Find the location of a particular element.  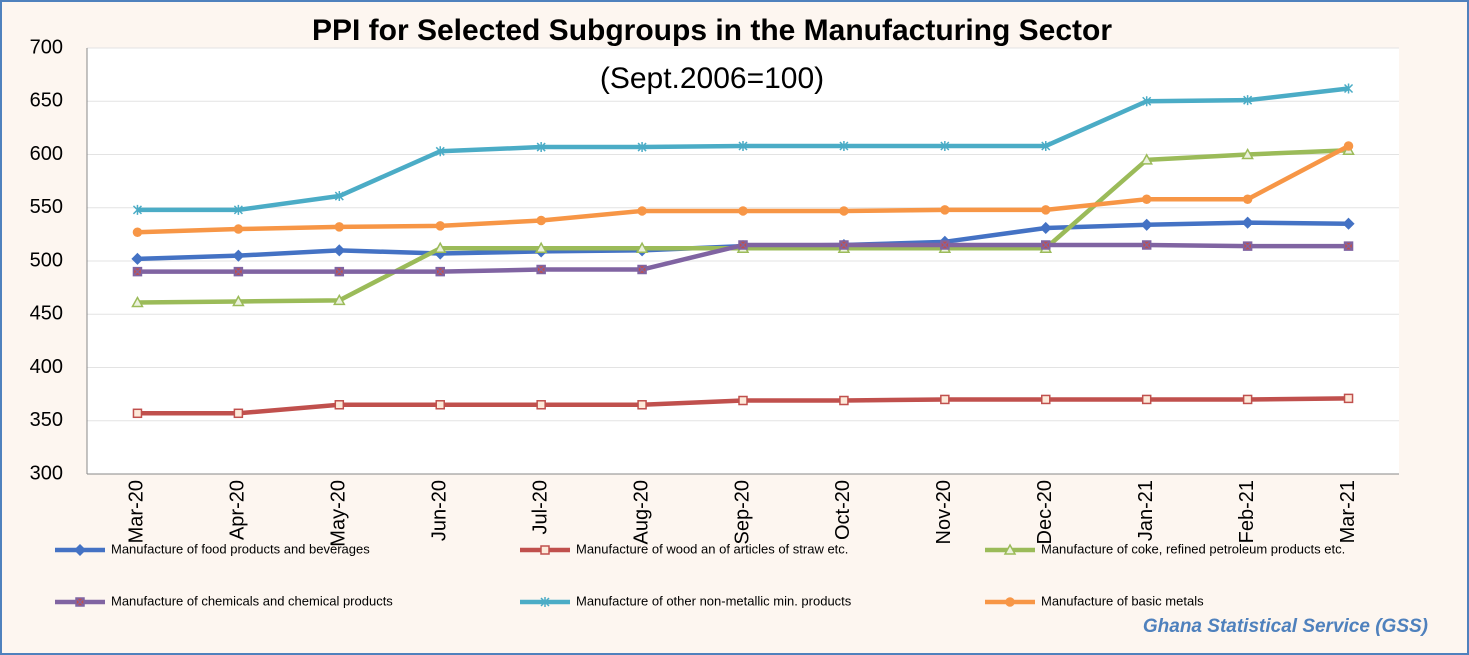

y-tick-label: 650 is located at coordinates (46, 101).